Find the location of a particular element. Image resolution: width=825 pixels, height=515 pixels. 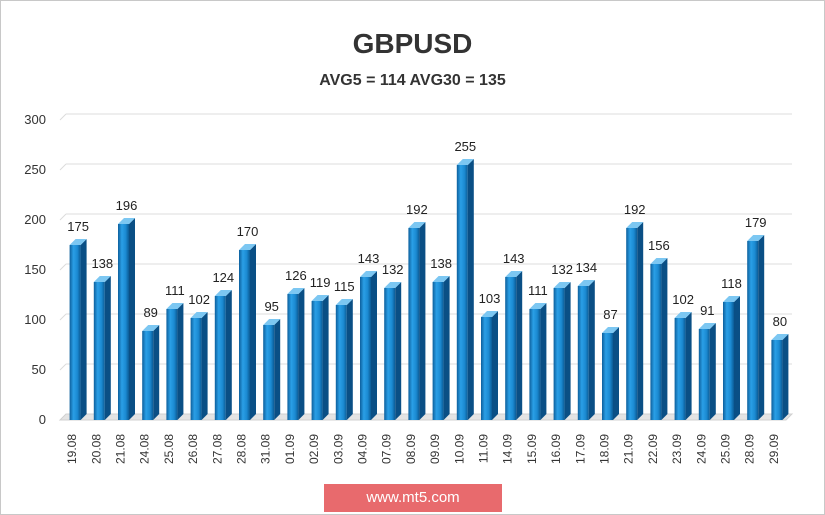

data-label: 255 is located at coordinates (465, 146).